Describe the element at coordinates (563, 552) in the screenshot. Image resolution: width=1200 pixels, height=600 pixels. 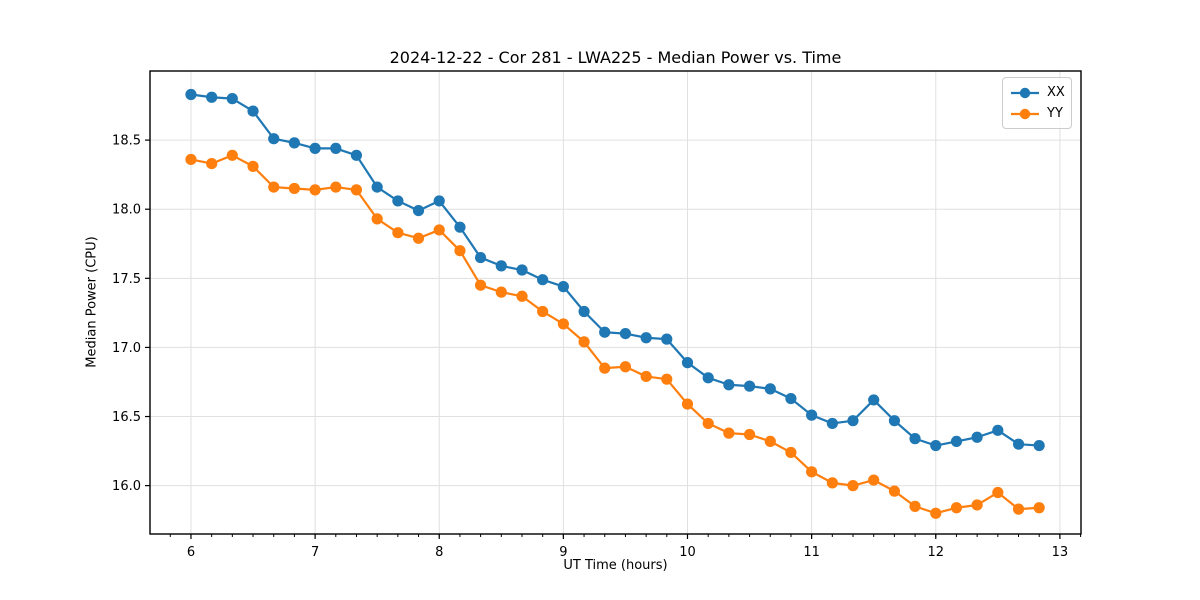
I see `x-tick-label: 9` at that location.